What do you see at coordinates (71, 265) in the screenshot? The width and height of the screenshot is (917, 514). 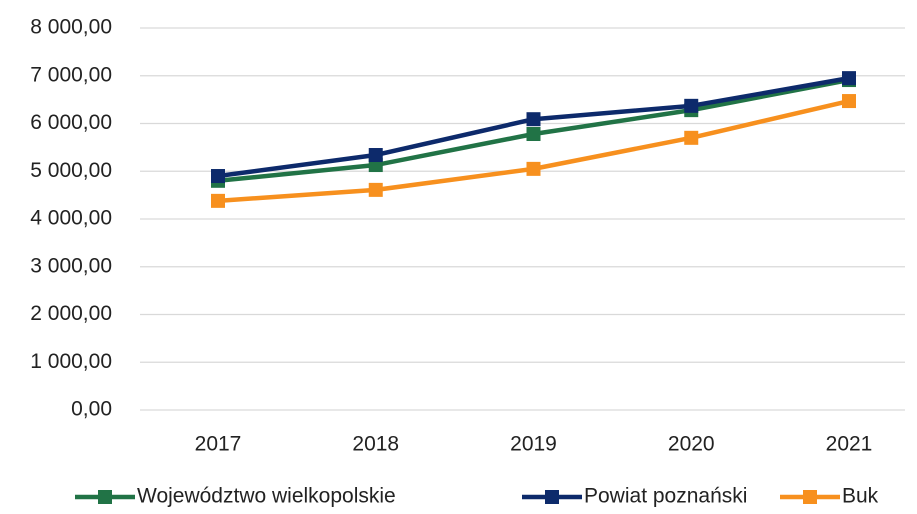 I see `y-tick-label: 3 000,00` at bounding box center [71, 265].